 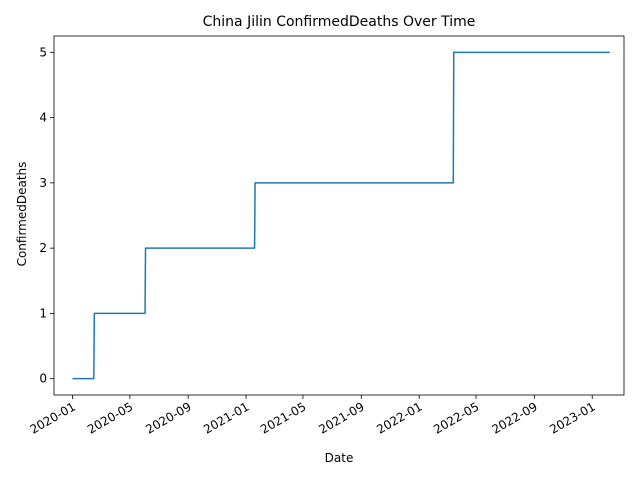 What do you see at coordinates (168, 417) in the screenshot?
I see `x-tick-label-2020-09: 2020-09` at bounding box center [168, 417].